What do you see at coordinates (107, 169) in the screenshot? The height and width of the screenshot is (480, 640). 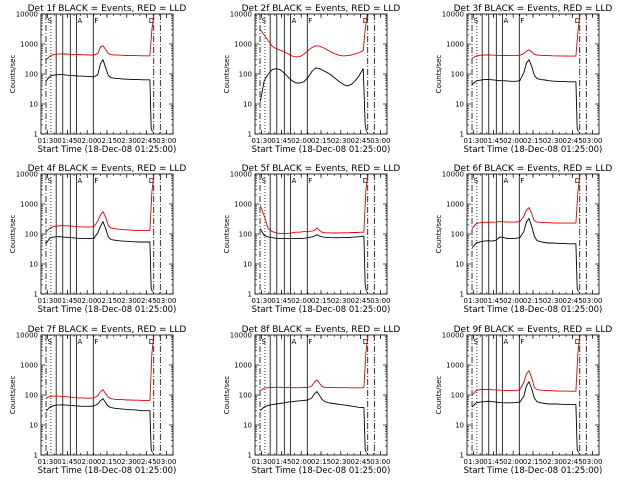 I see `chart-title: Det 4f BLACK = Events, RED = LLD` at bounding box center [107, 169].